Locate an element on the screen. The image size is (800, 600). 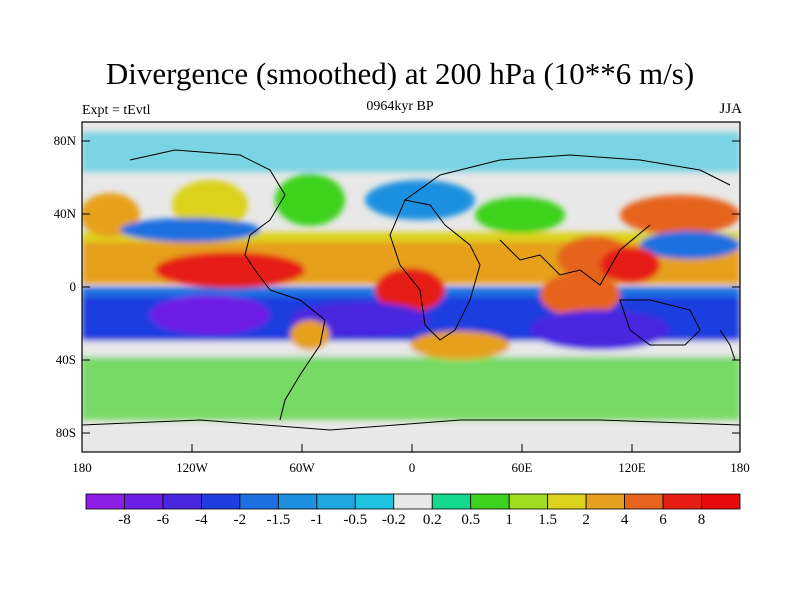
y-tick-label: 0 is located at coordinates (73, 286).